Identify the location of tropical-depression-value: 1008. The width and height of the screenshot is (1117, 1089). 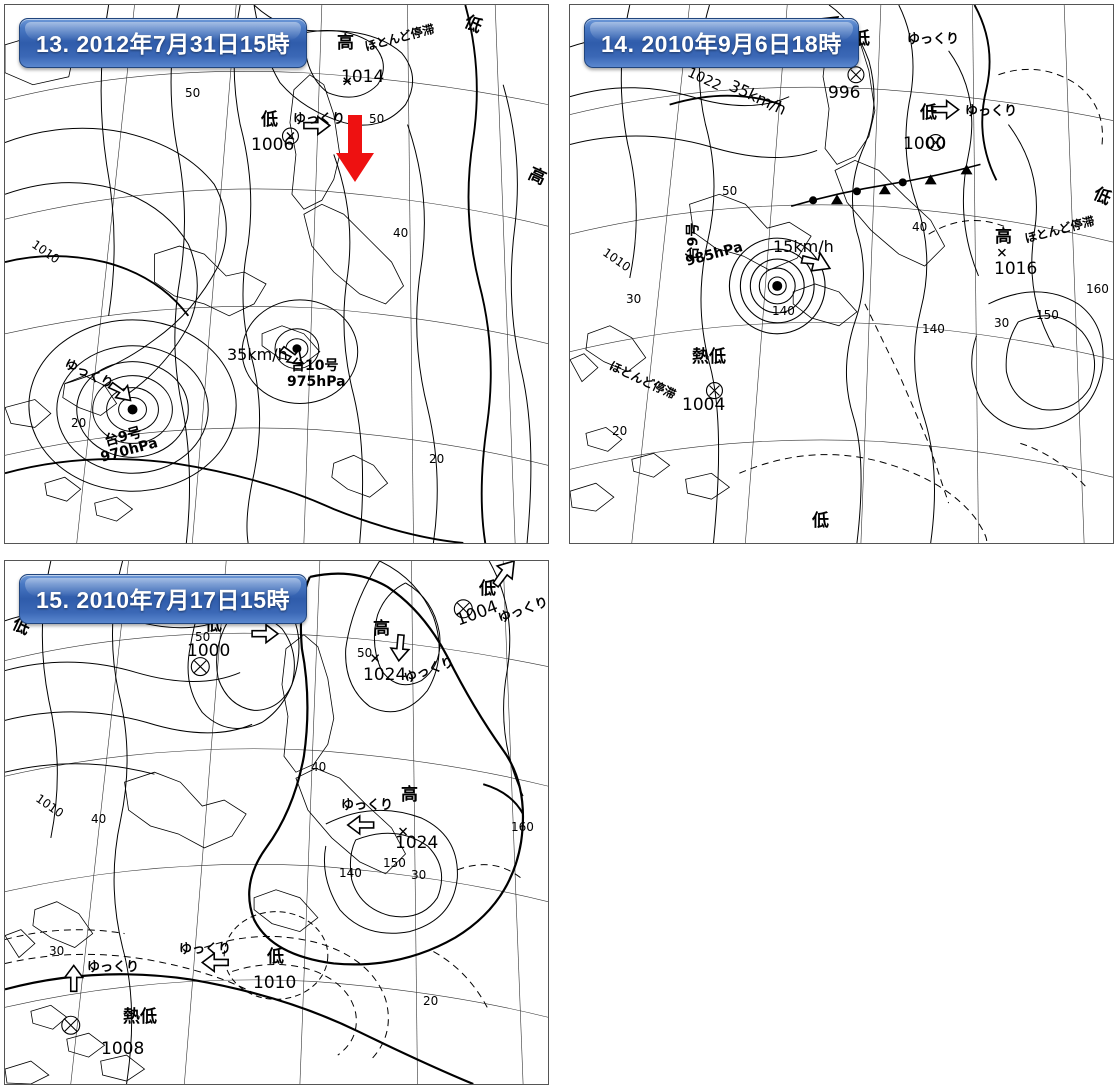
(123, 1049).